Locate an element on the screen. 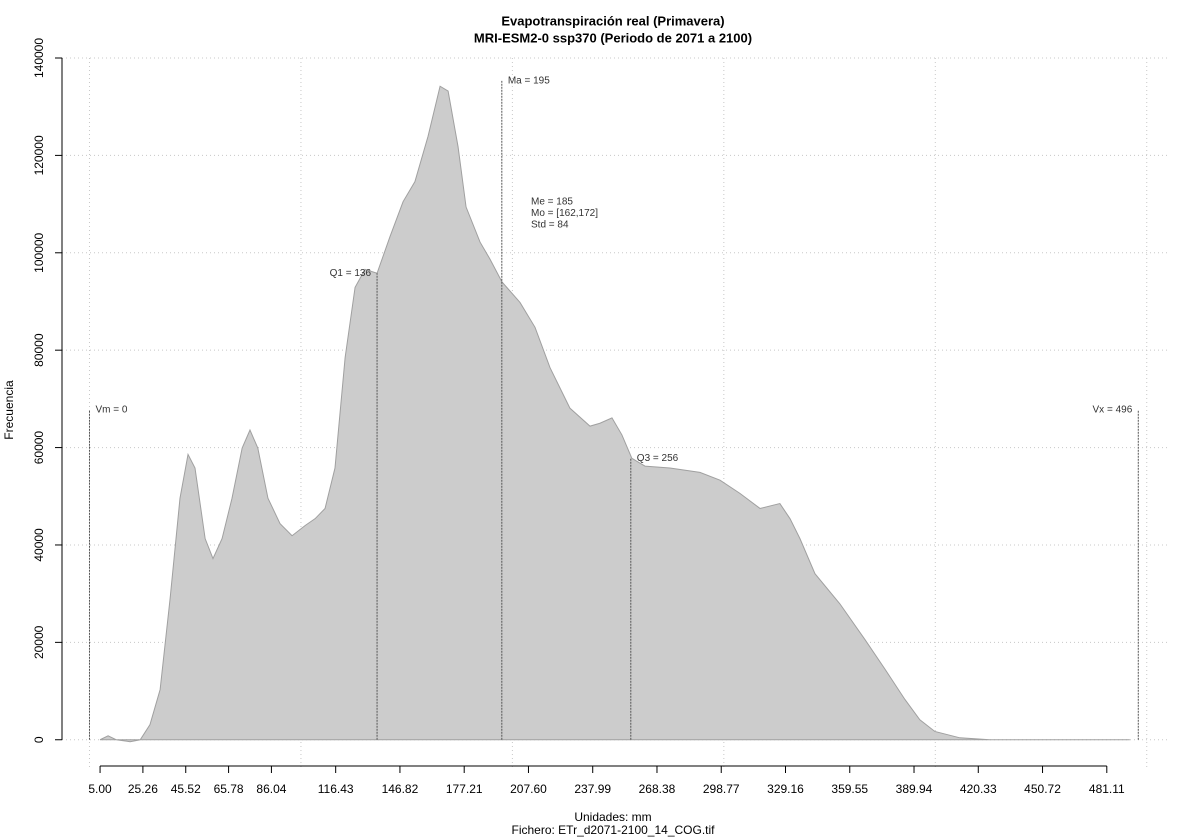 The image size is (1200, 840). x-tick-label: 177.21 is located at coordinates (464, 789).